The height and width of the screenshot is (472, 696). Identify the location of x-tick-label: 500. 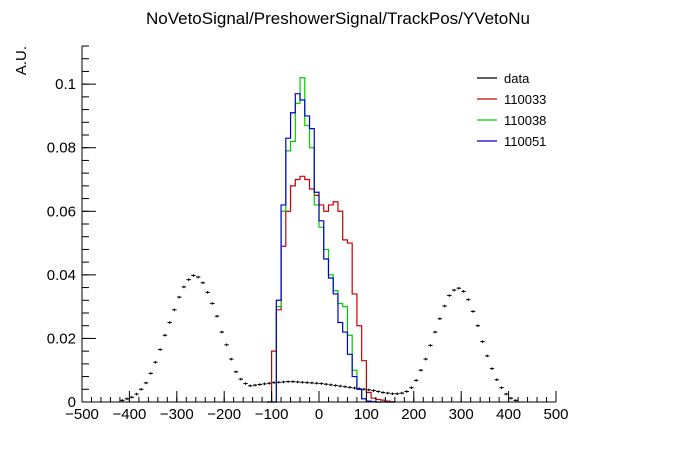
(555, 414).